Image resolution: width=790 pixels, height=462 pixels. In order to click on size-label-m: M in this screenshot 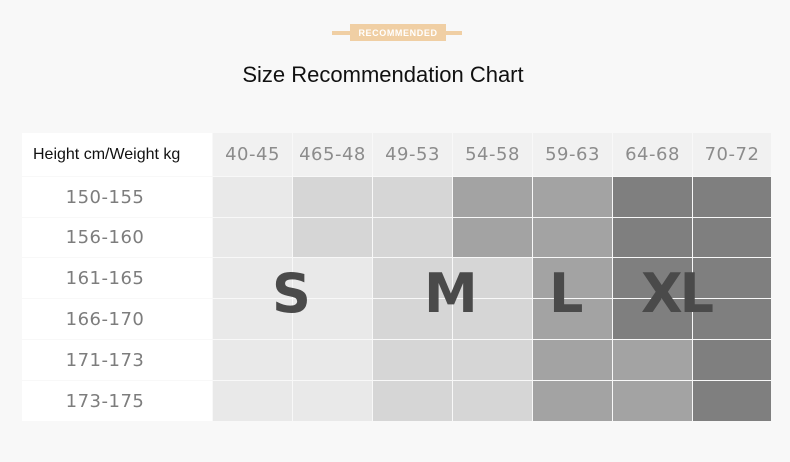, I will do `click(451, 293)`.